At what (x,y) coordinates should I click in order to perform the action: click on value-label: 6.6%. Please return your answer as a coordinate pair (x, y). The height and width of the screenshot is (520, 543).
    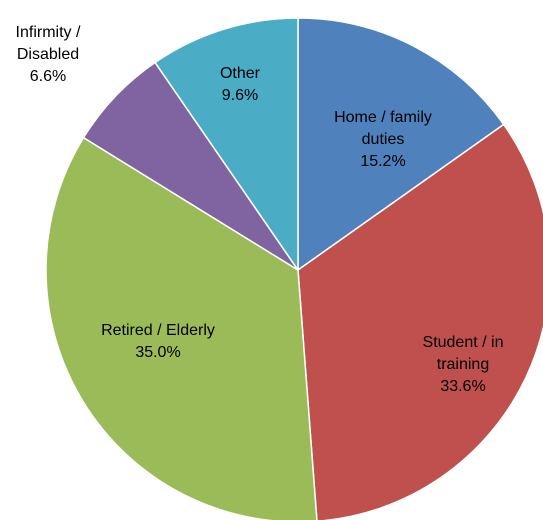
    Looking at the image, I should click on (48, 76).